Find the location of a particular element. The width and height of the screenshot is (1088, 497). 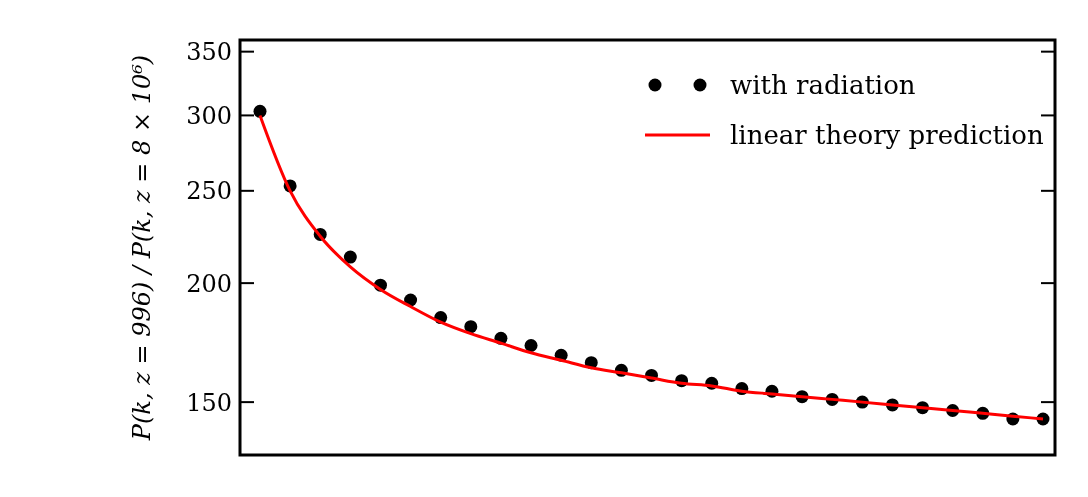

y-axis-title: P(k, z = 996) / P(k, z = 8 × 10⁶) is located at coordinates (142, 248).